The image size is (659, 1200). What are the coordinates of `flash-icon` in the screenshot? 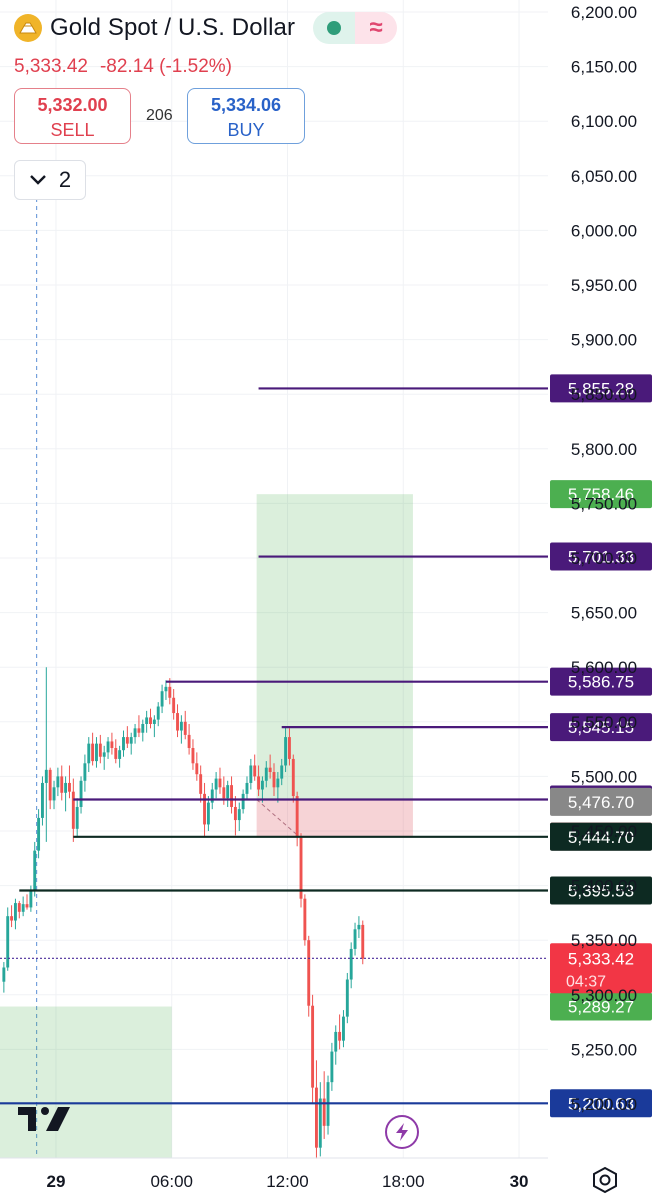 It's located at (402, 1132).